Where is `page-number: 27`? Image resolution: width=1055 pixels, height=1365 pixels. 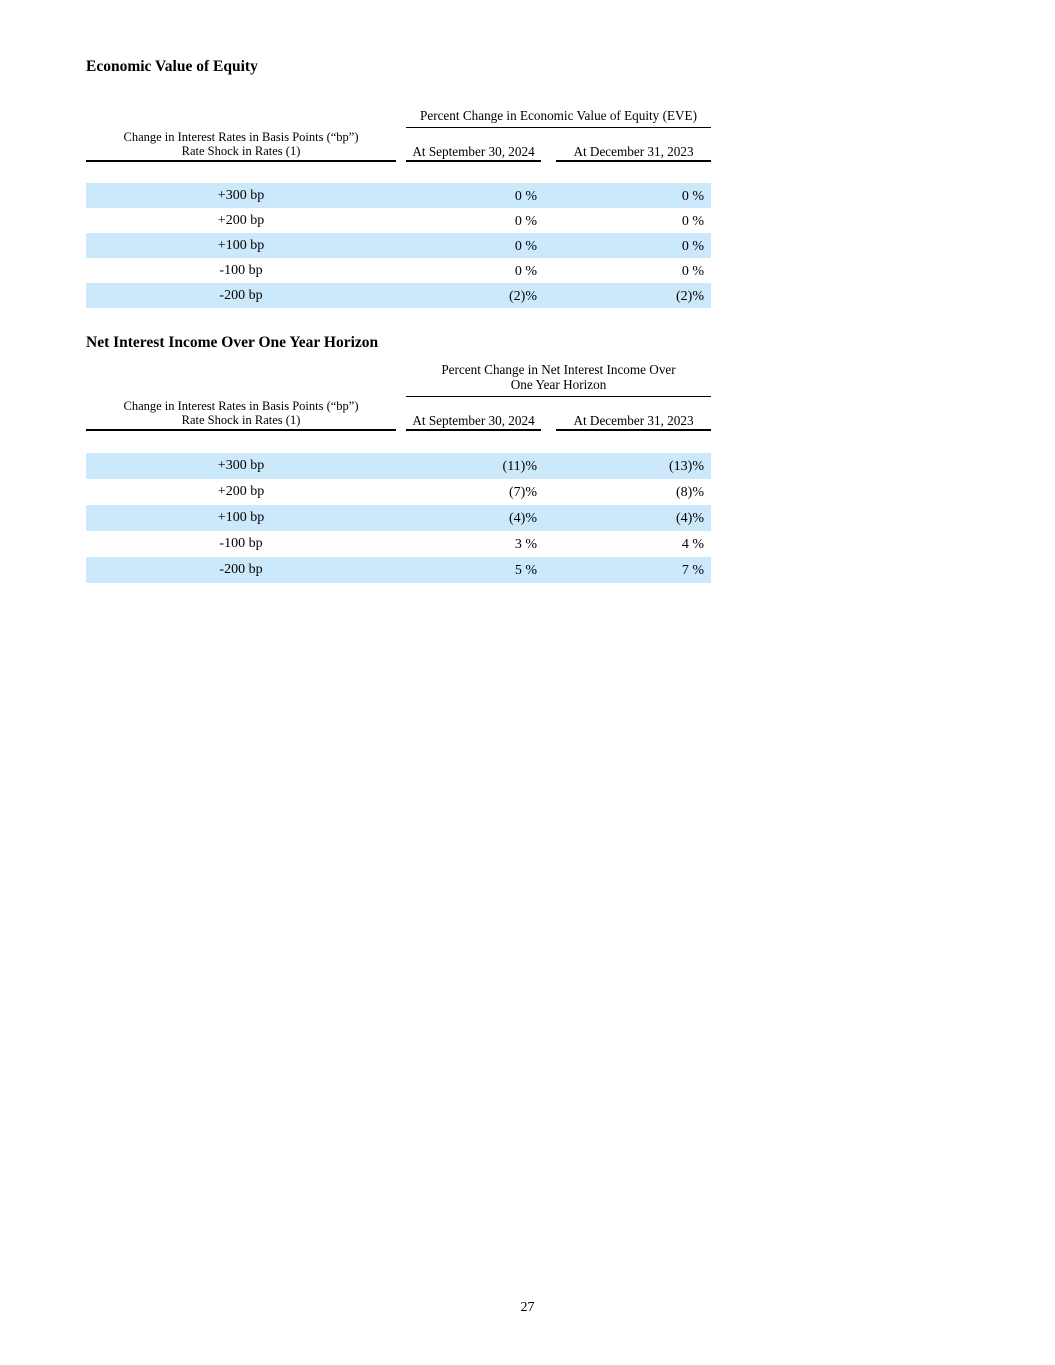 page-number: 27 is located at coordinates (527, 1307).